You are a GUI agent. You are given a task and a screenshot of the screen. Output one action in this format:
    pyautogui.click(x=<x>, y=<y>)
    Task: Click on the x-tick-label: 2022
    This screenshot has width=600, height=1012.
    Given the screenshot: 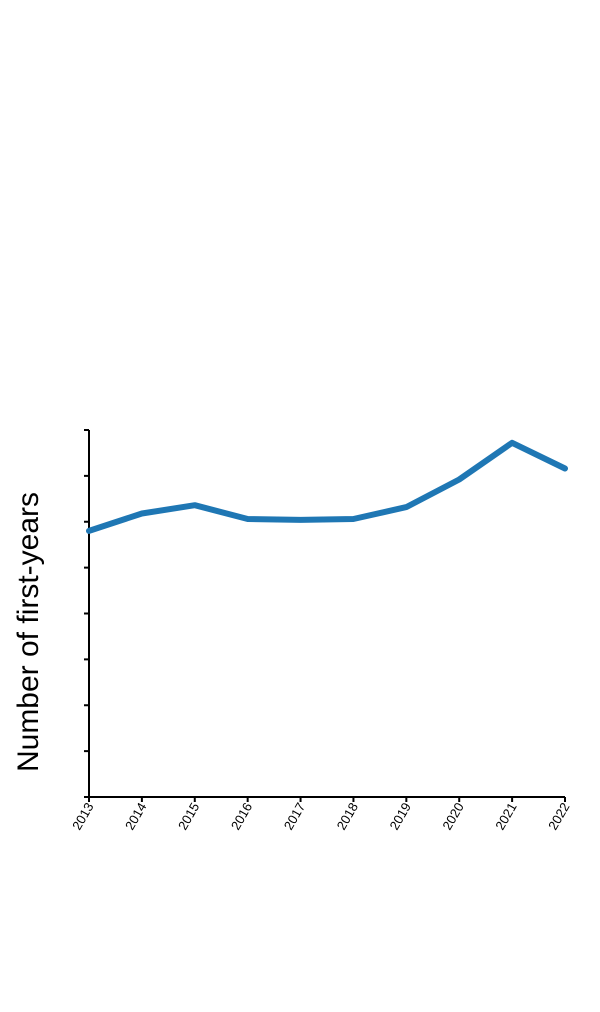 What is the action you would take?
    pyautogui.click(x=558, y=816)
    